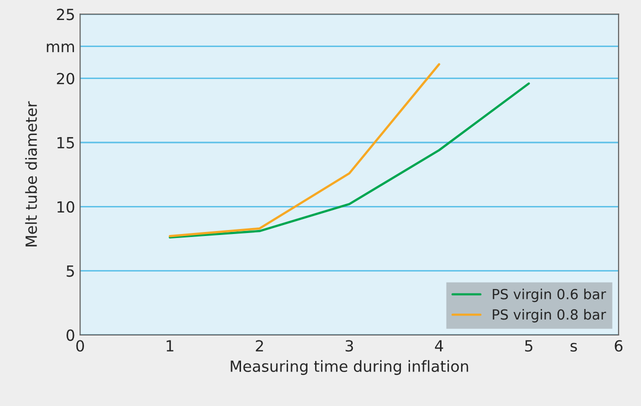 The width and height of the screenshot is (641, 406). What do you see at coordinates (66, 143) in the screenshot?
I see `y-tick-label: 15` at bounding box center [66, 143].